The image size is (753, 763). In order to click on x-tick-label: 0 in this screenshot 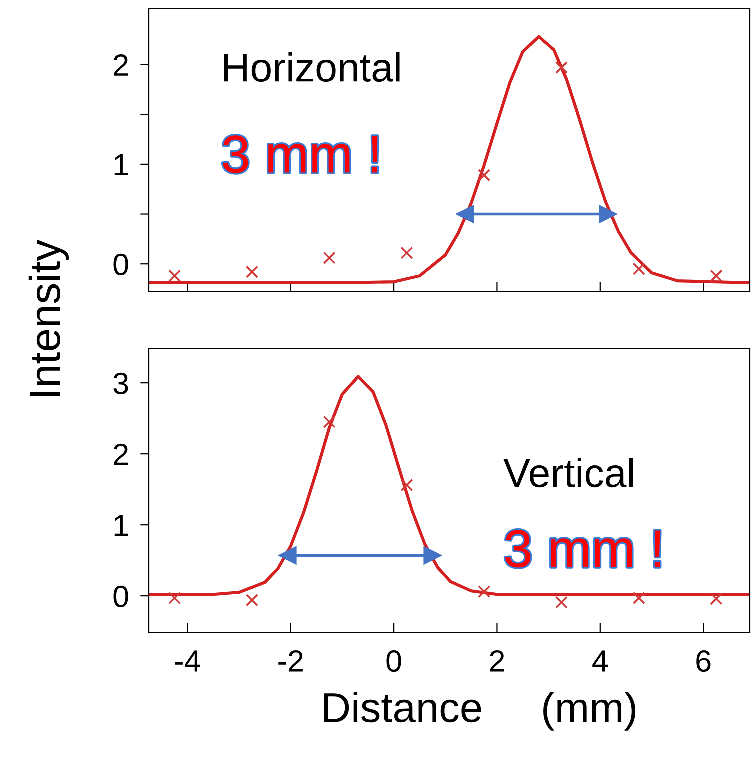, I will do `click(394, 661)`.